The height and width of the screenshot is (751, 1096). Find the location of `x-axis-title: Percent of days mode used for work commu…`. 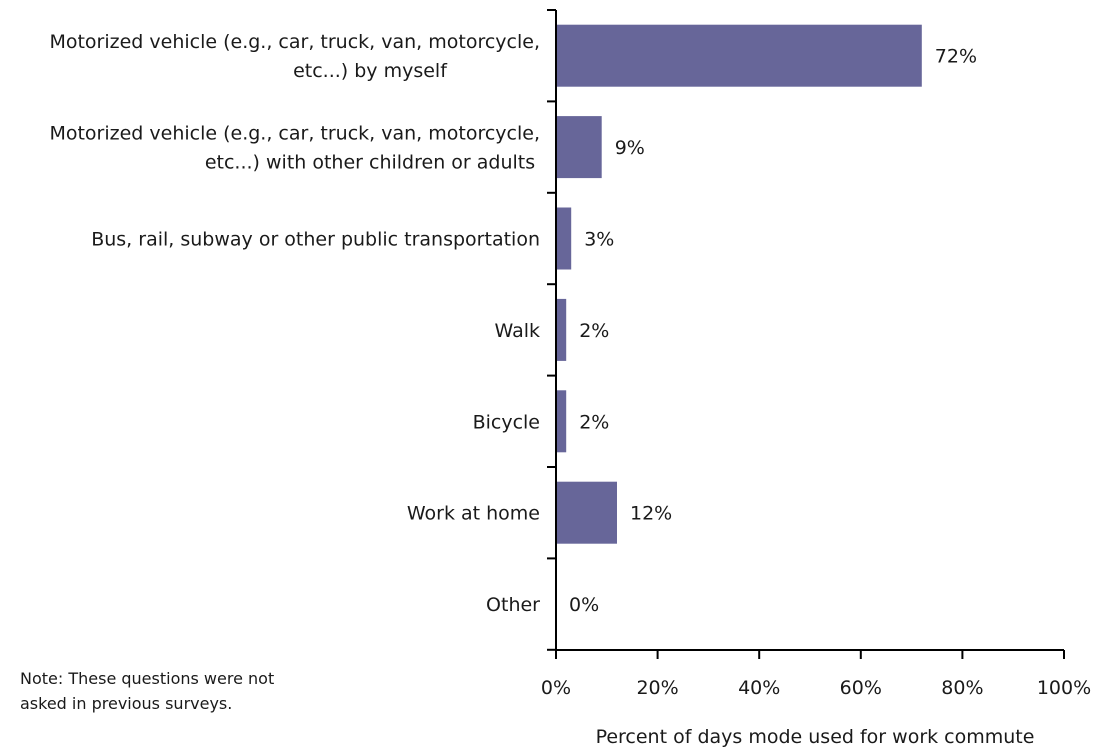

x-axis-title: Percent of days mode used for work commu… is located at coordinates (815, 737).